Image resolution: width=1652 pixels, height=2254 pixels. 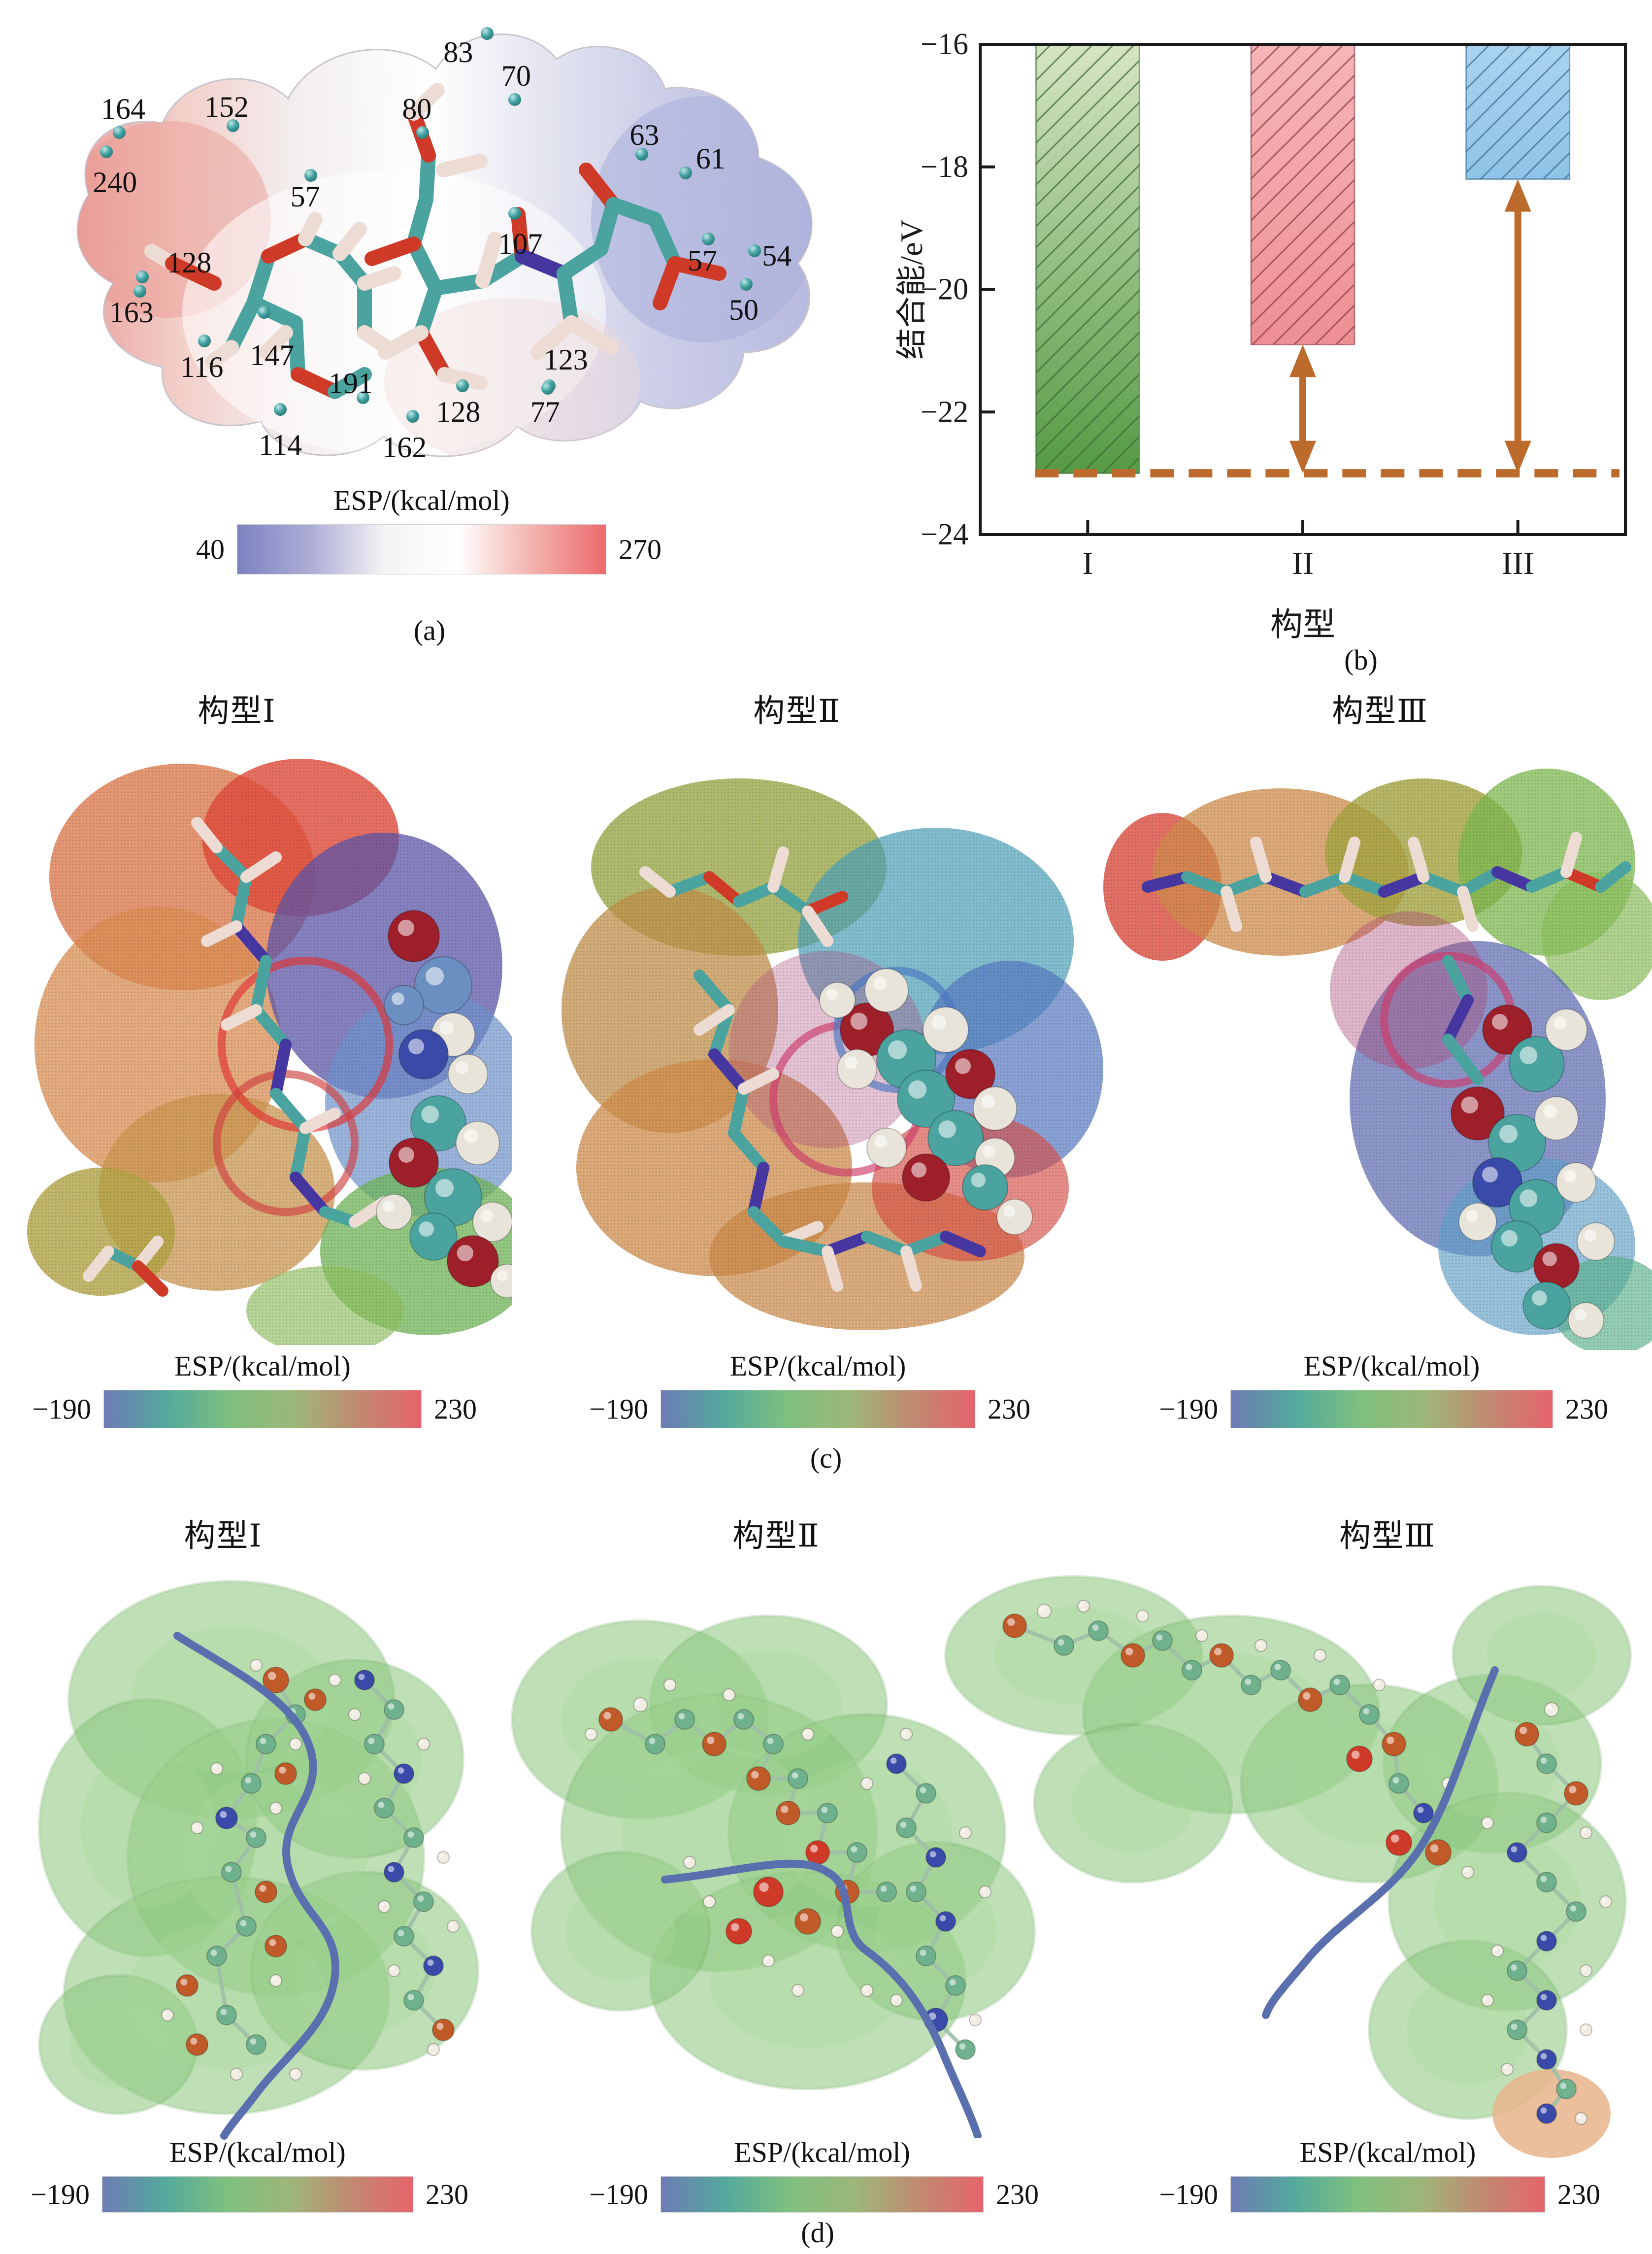 What do you see at coordinates (945, 412) in the screenshot?
I see `y-tick-label: −22` at bounding box center [945, 412].